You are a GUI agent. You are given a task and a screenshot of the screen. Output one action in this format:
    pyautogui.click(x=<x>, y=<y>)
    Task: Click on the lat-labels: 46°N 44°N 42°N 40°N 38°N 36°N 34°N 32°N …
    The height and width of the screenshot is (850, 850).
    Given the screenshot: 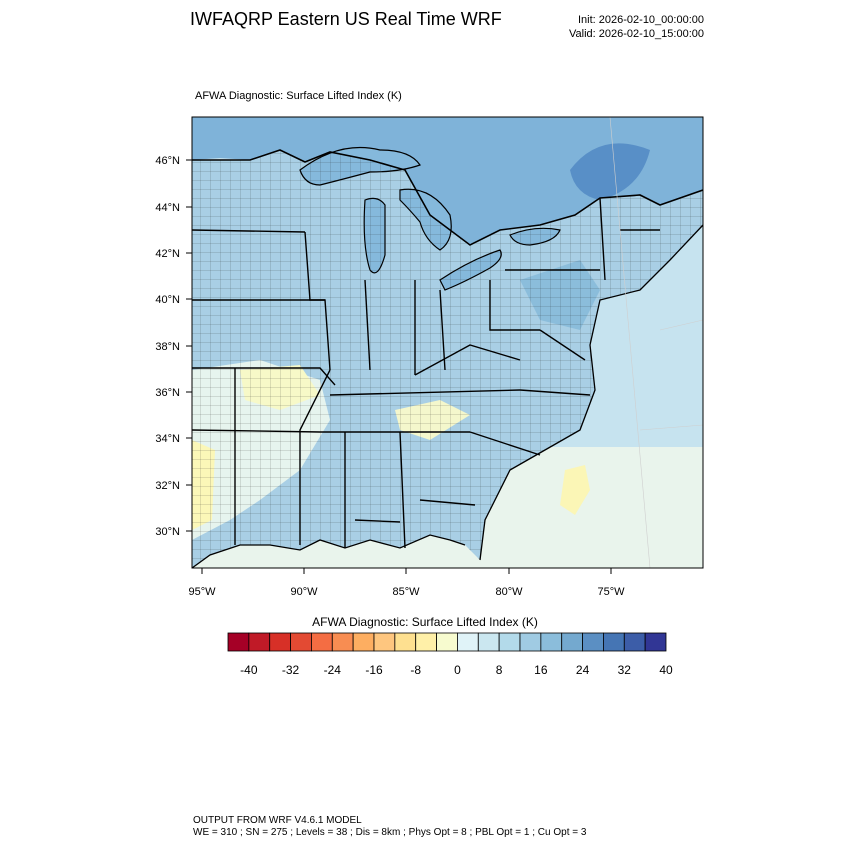 What is the action you would take?
    pyautogui.click(x=167, y=346)
    